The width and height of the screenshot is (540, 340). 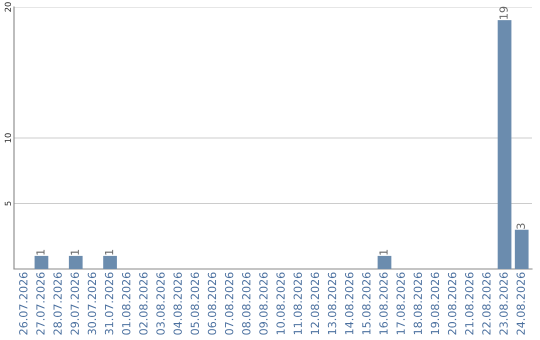 What do you see at coordinates (520, 226) in the screenshot?
I see `data-label: 3` at bounding box center [520, 226].